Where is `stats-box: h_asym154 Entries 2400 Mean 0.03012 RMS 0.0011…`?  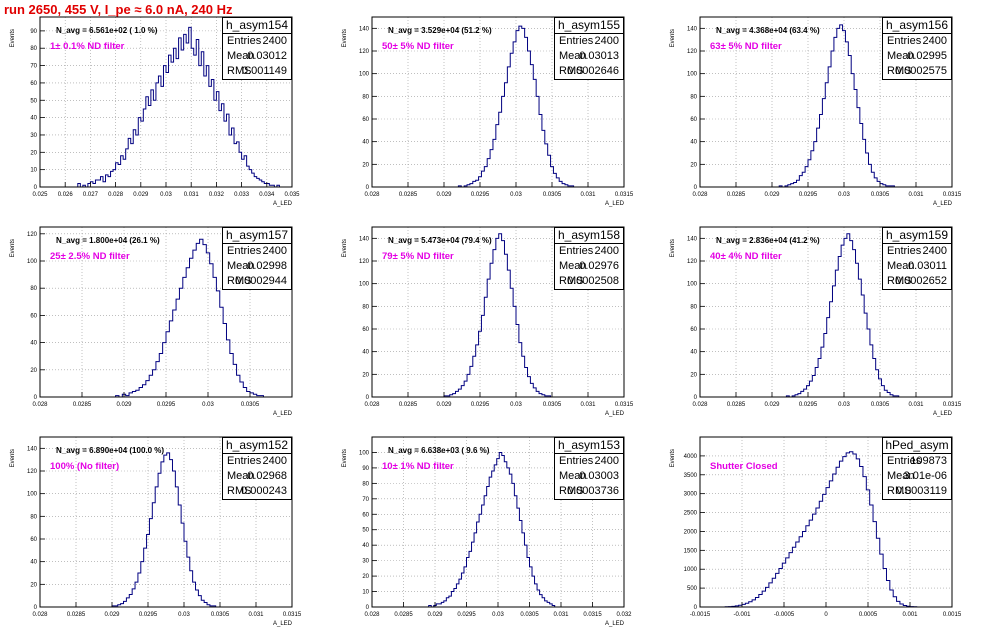 stats-box: h_asym154 Entries 2400 Mean 0.03012 RMS 0.0011… is located at coordinates (257, 48).